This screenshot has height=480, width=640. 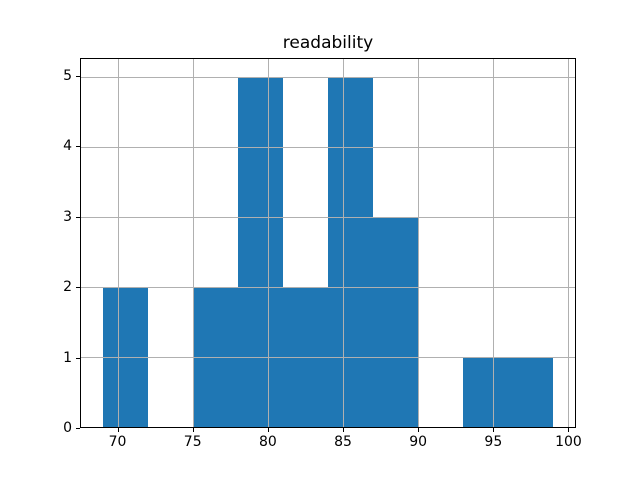 What do you see at coordinates (568, 442) in the screenshot?
I see `x-tick-label: 100` at bounding box center [568, 442].